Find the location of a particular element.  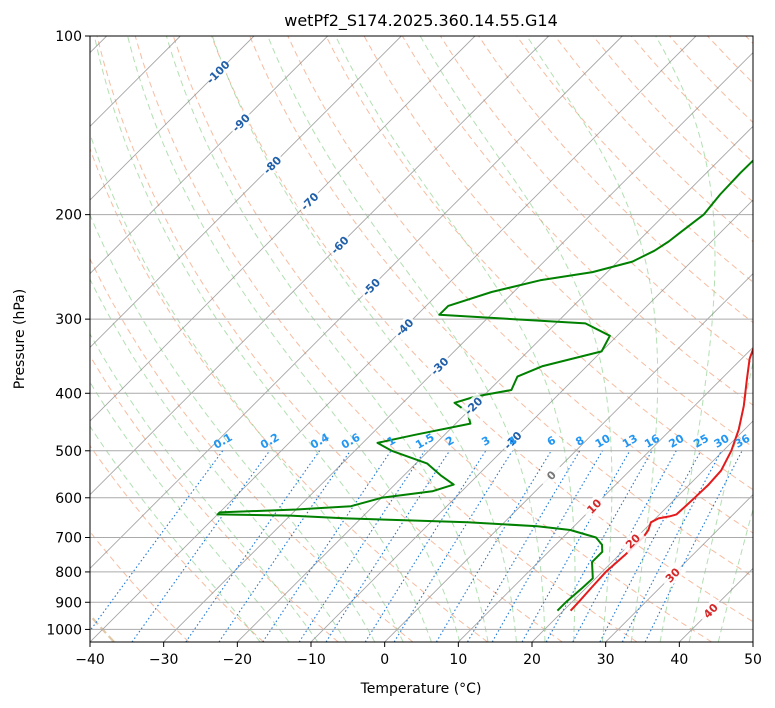

y-tick-label: 900 is located at coordinates (68, 603).